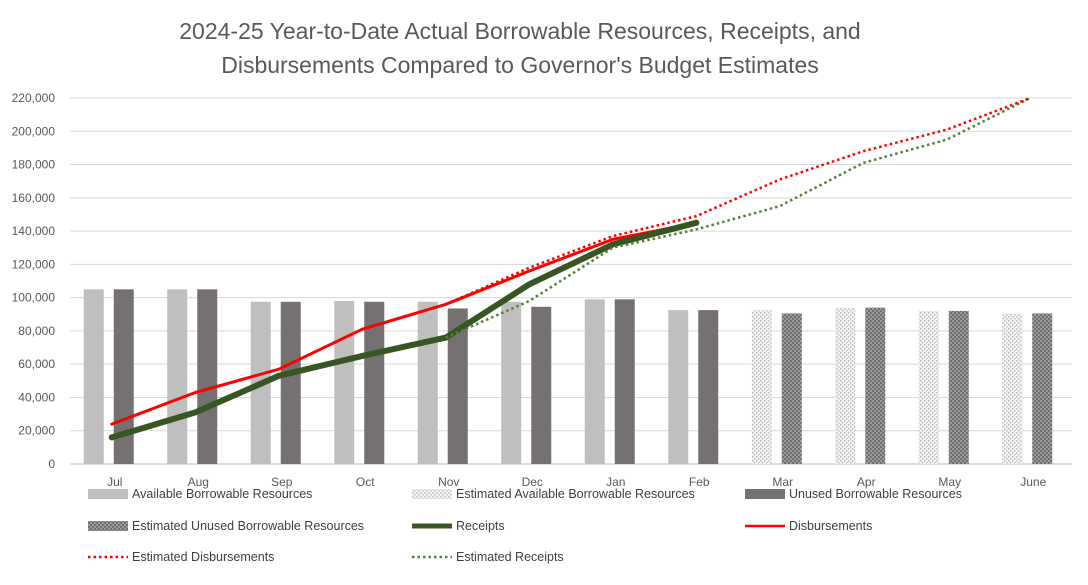 The image size is (1088, 585). What do you see at coordinates (34, 298) in the screenshot?
I see `y-tick-label: 100,000` at bounding box center [34, 298].